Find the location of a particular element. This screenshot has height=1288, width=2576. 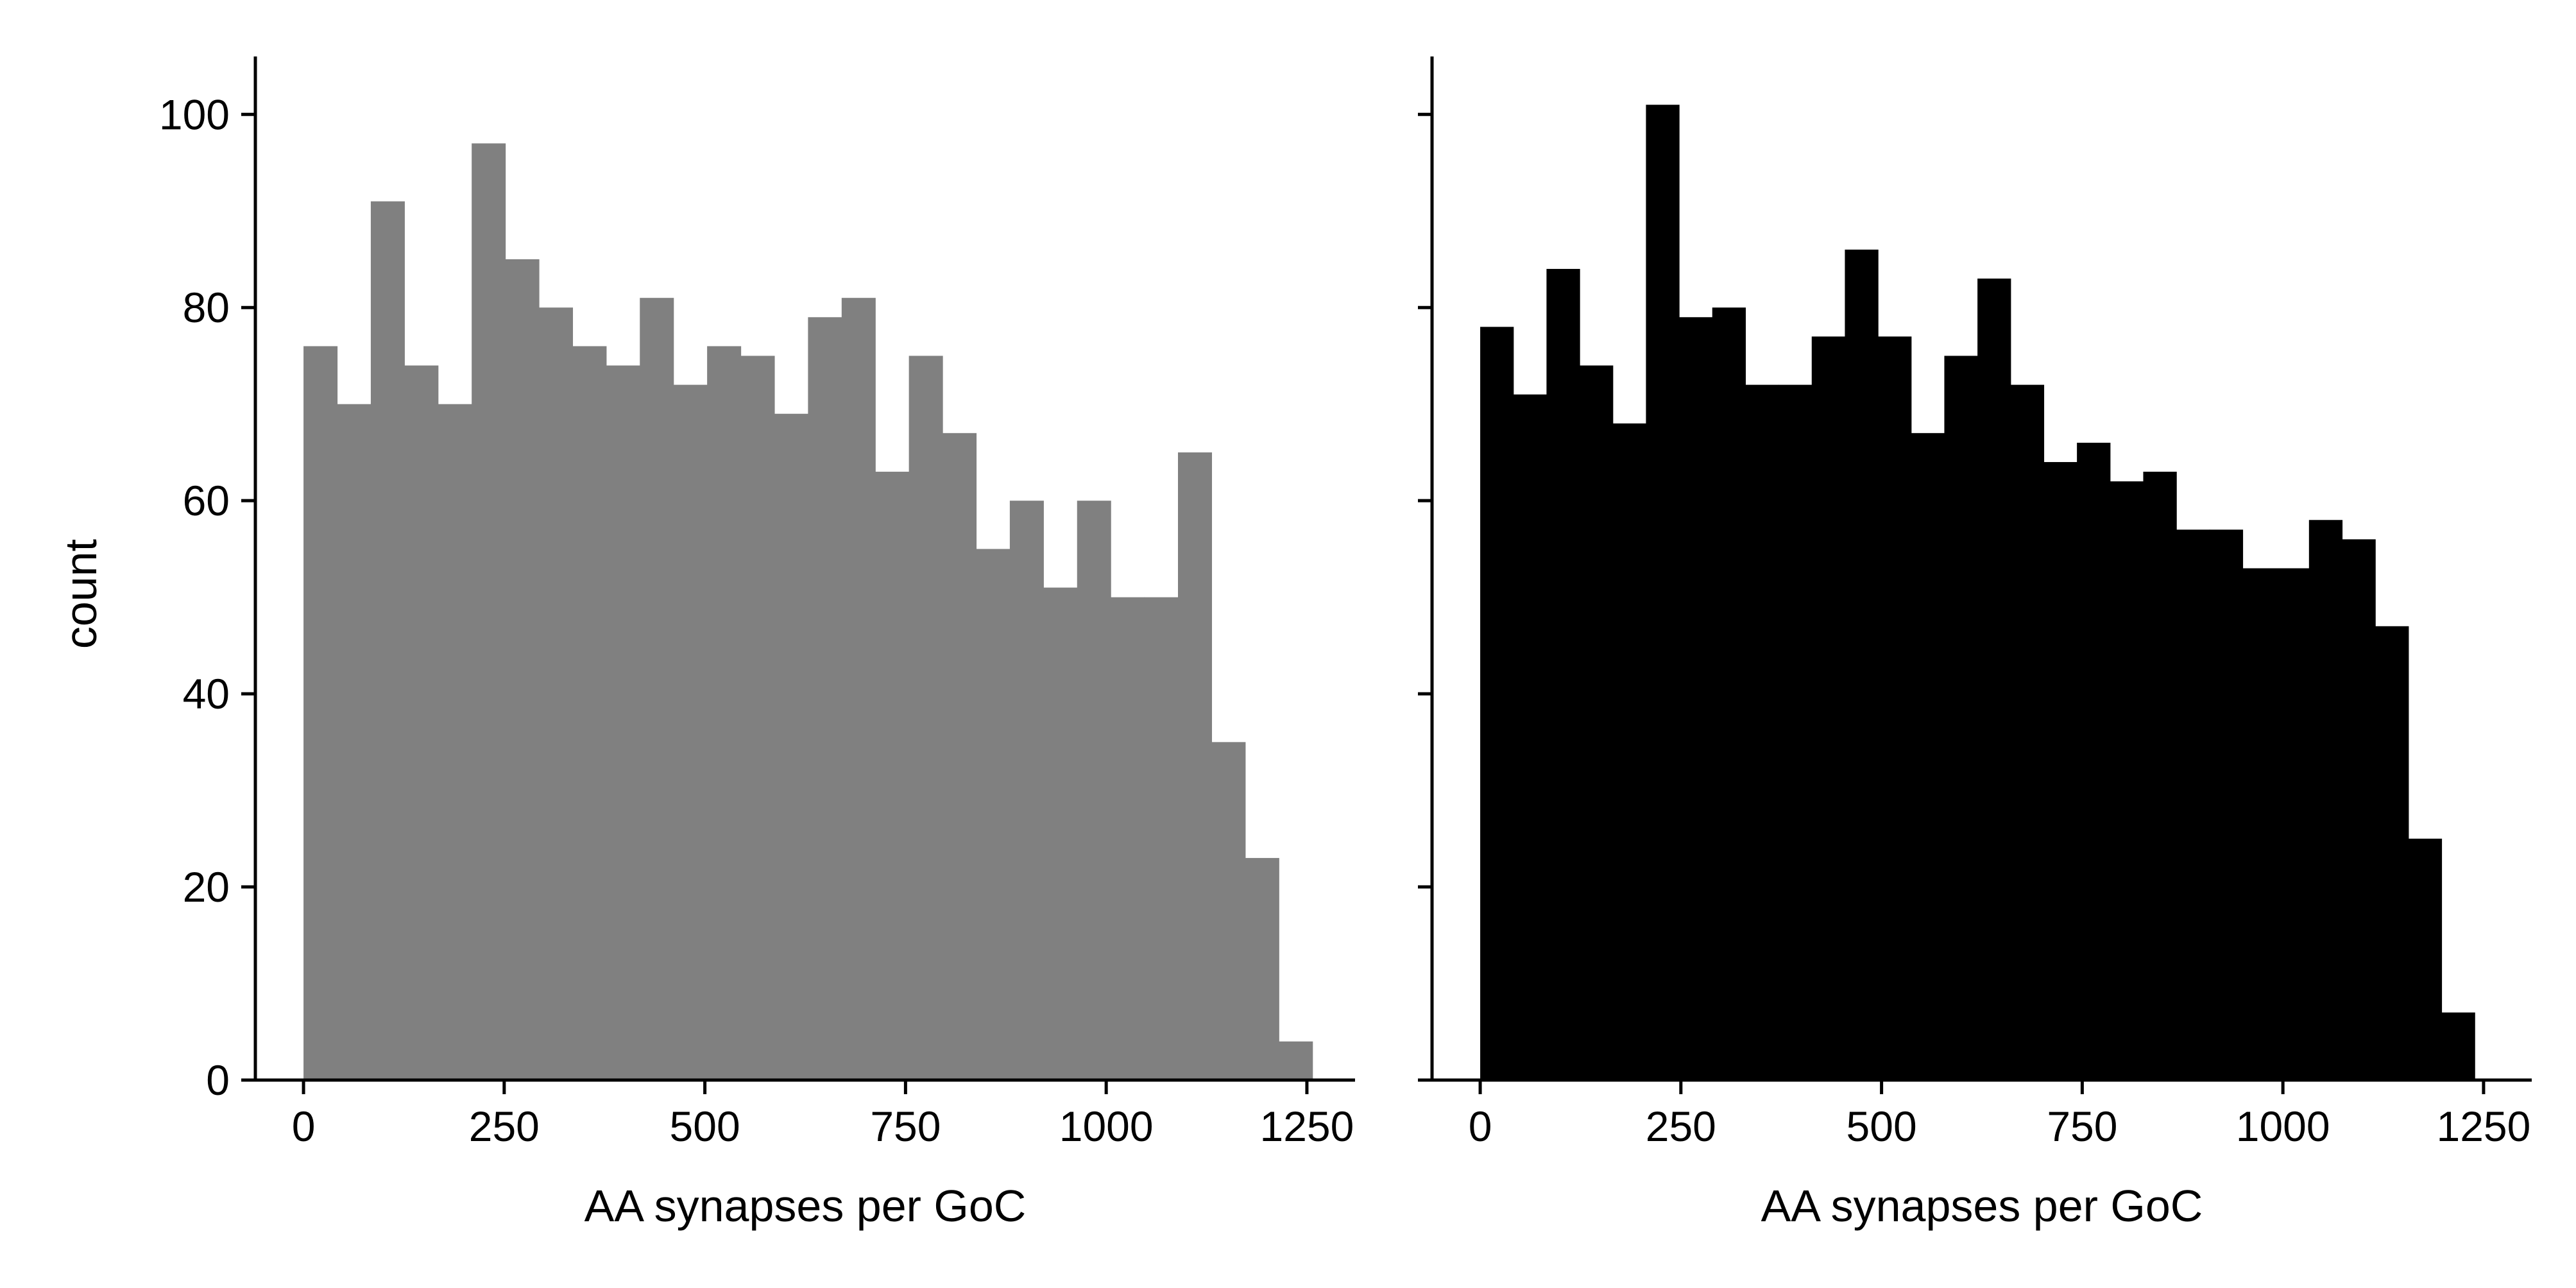

y-tick-label: 100 is located at coordinates (194, 114).